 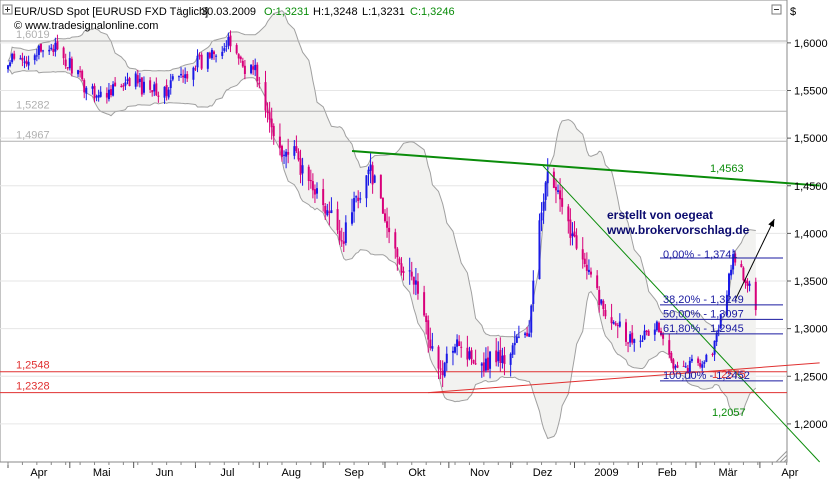 What do you see at coordinates (729, 375) in the screenshot?
I see `support-label: 1,2575` at bounding box center [729, 375].